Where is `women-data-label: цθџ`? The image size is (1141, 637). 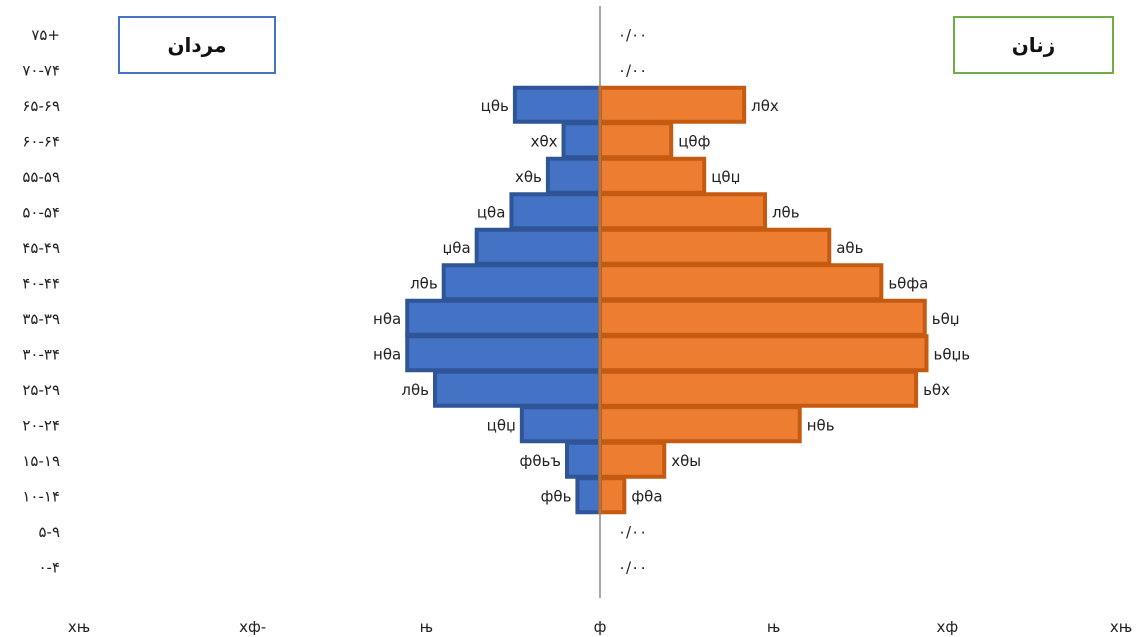 women-data-label: цθџ is located at coordinates (725, 177).